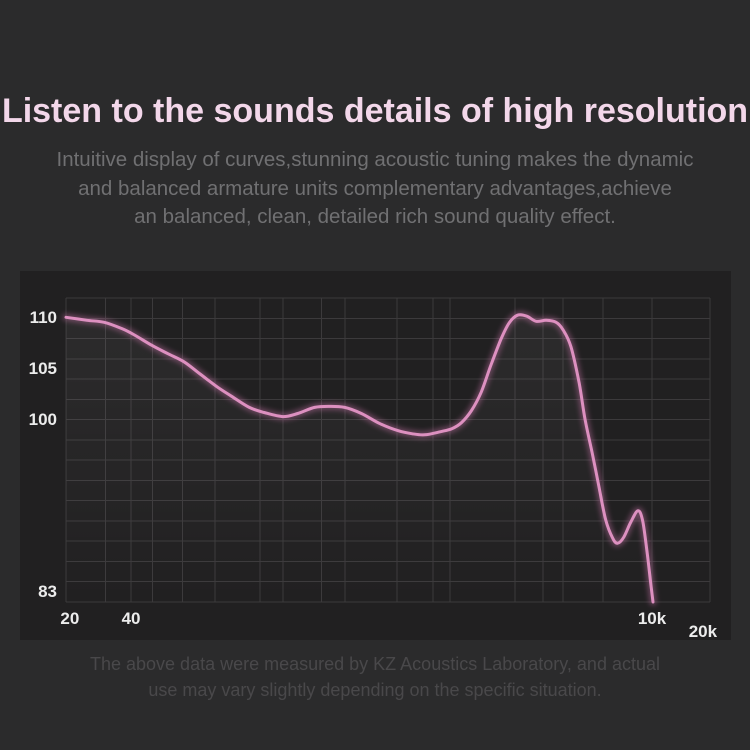  I want to click on y-tick-110: 110, so click(43, 318).